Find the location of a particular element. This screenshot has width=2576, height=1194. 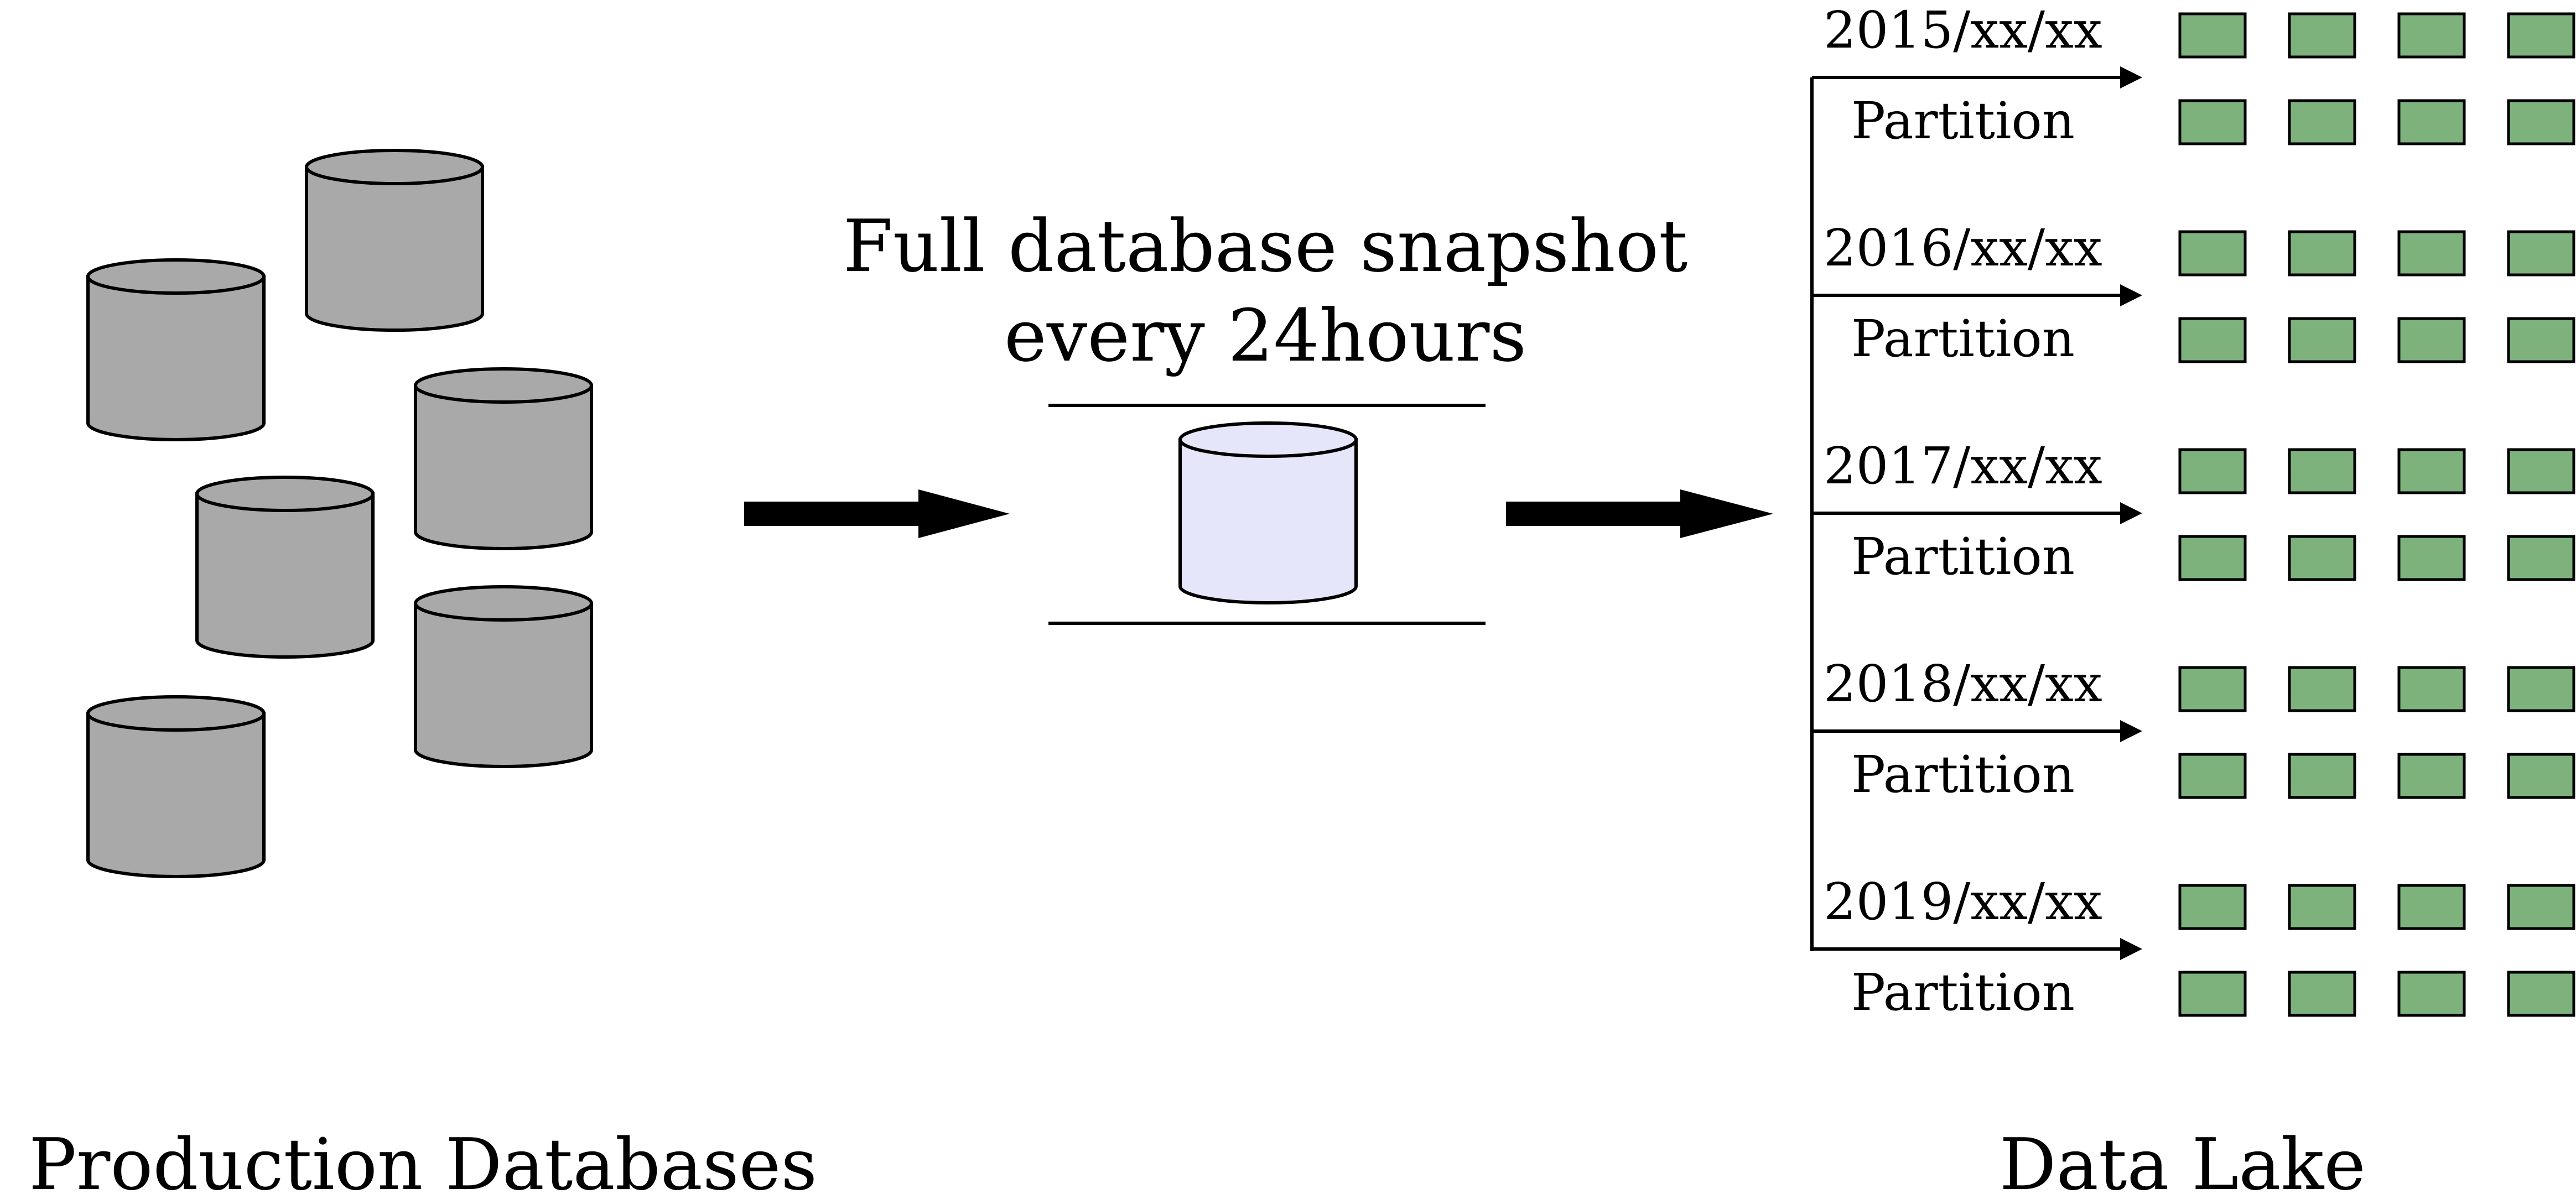

partition-date-label: 2016/xx/xx is located at coordinates (1963, 248).